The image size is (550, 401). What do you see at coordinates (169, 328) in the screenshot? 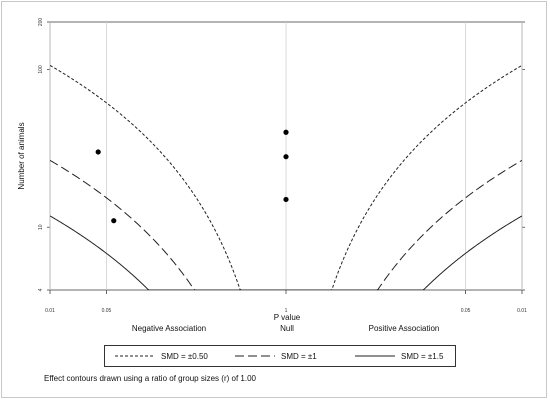
I see `negative-association-label: Negative Association` at bounding box center [169, 328].